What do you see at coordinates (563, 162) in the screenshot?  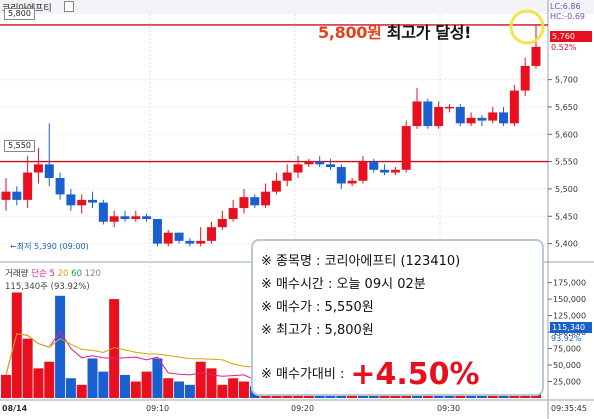 I see `price-axis: 5,700 5,650 5,600 5,550 5,500 5,450 5,400` at bounding box center [563, 162].